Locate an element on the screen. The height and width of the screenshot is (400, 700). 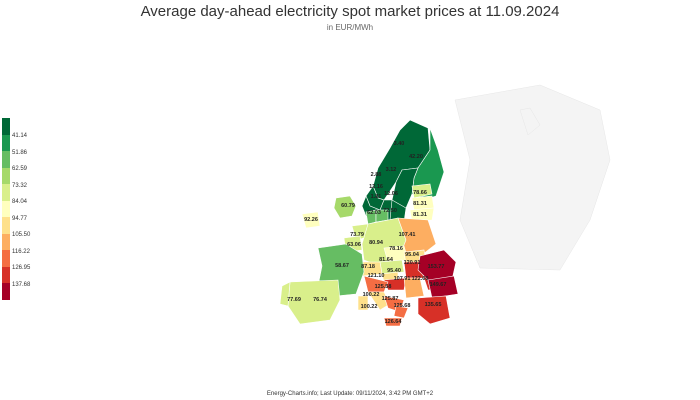
price-label-no-west: 12.16 is located at coordinates (376, 187).